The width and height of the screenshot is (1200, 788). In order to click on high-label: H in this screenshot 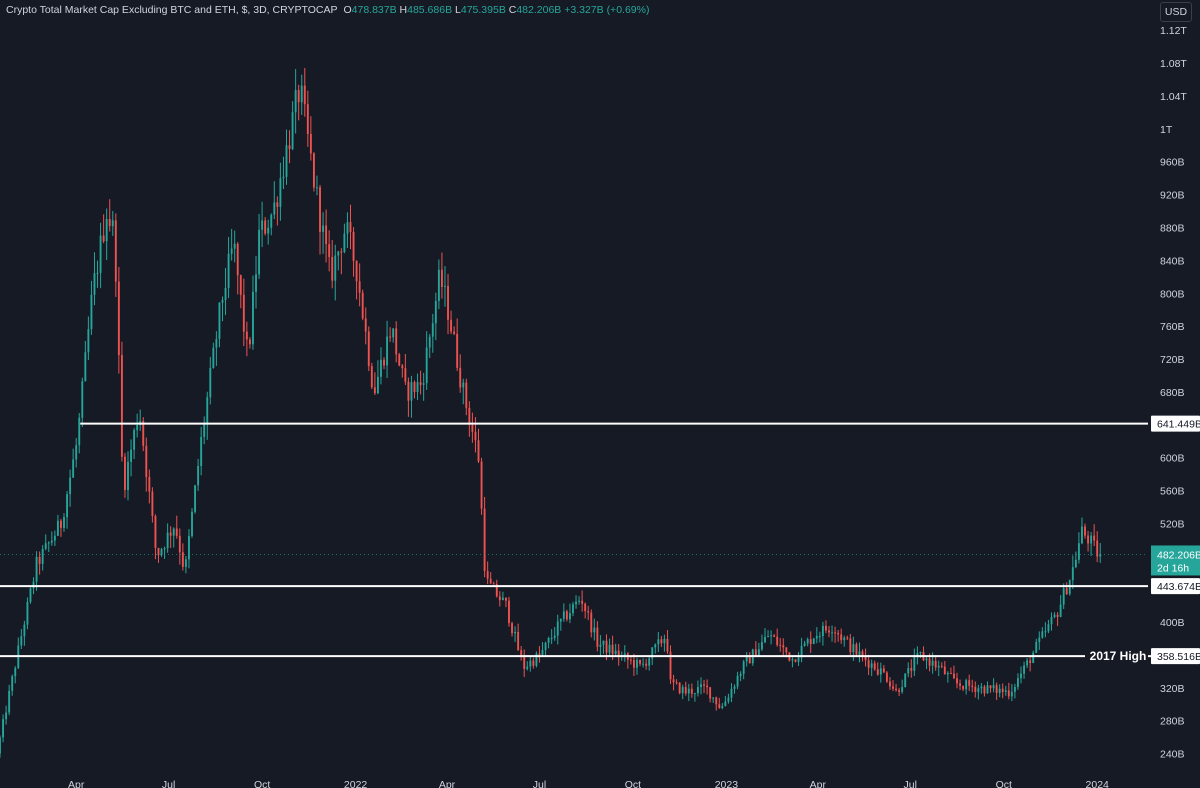, I will do `click(403, 10)`.